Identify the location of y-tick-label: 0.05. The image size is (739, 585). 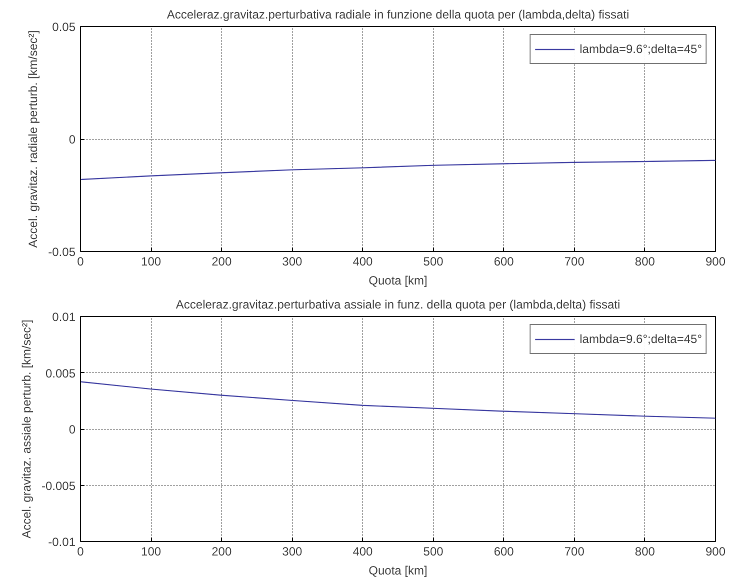
(64, 27).